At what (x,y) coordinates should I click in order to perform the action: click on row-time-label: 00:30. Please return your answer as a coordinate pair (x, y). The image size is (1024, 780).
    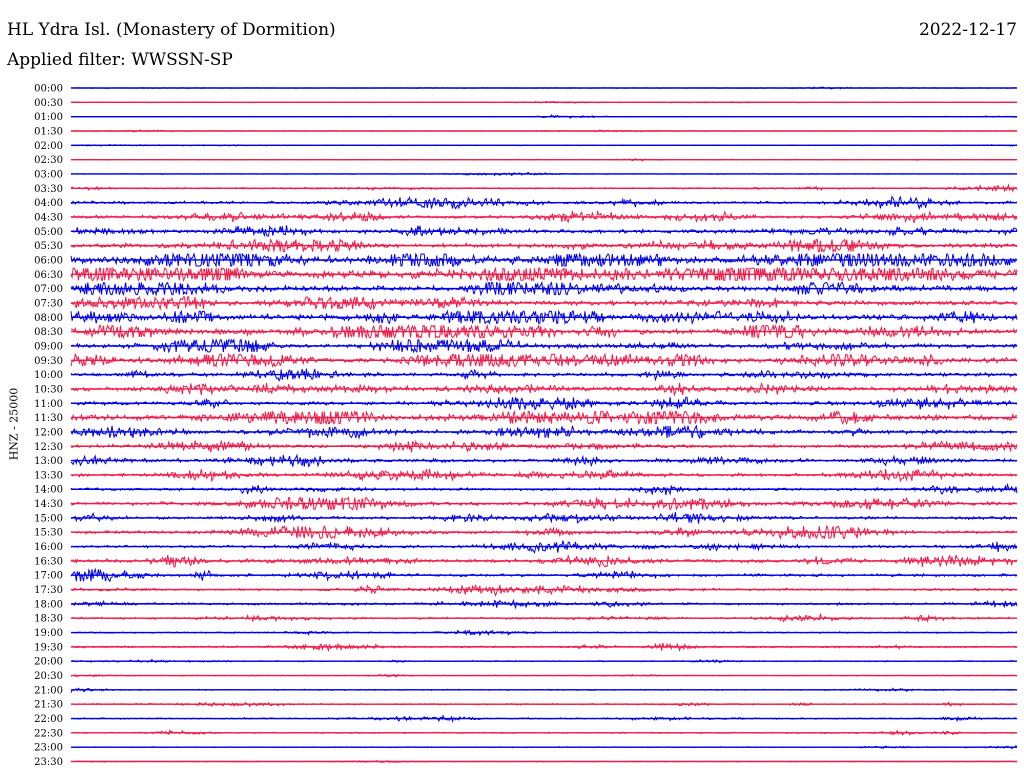
    Looking at the image, I should click on (48, 103).